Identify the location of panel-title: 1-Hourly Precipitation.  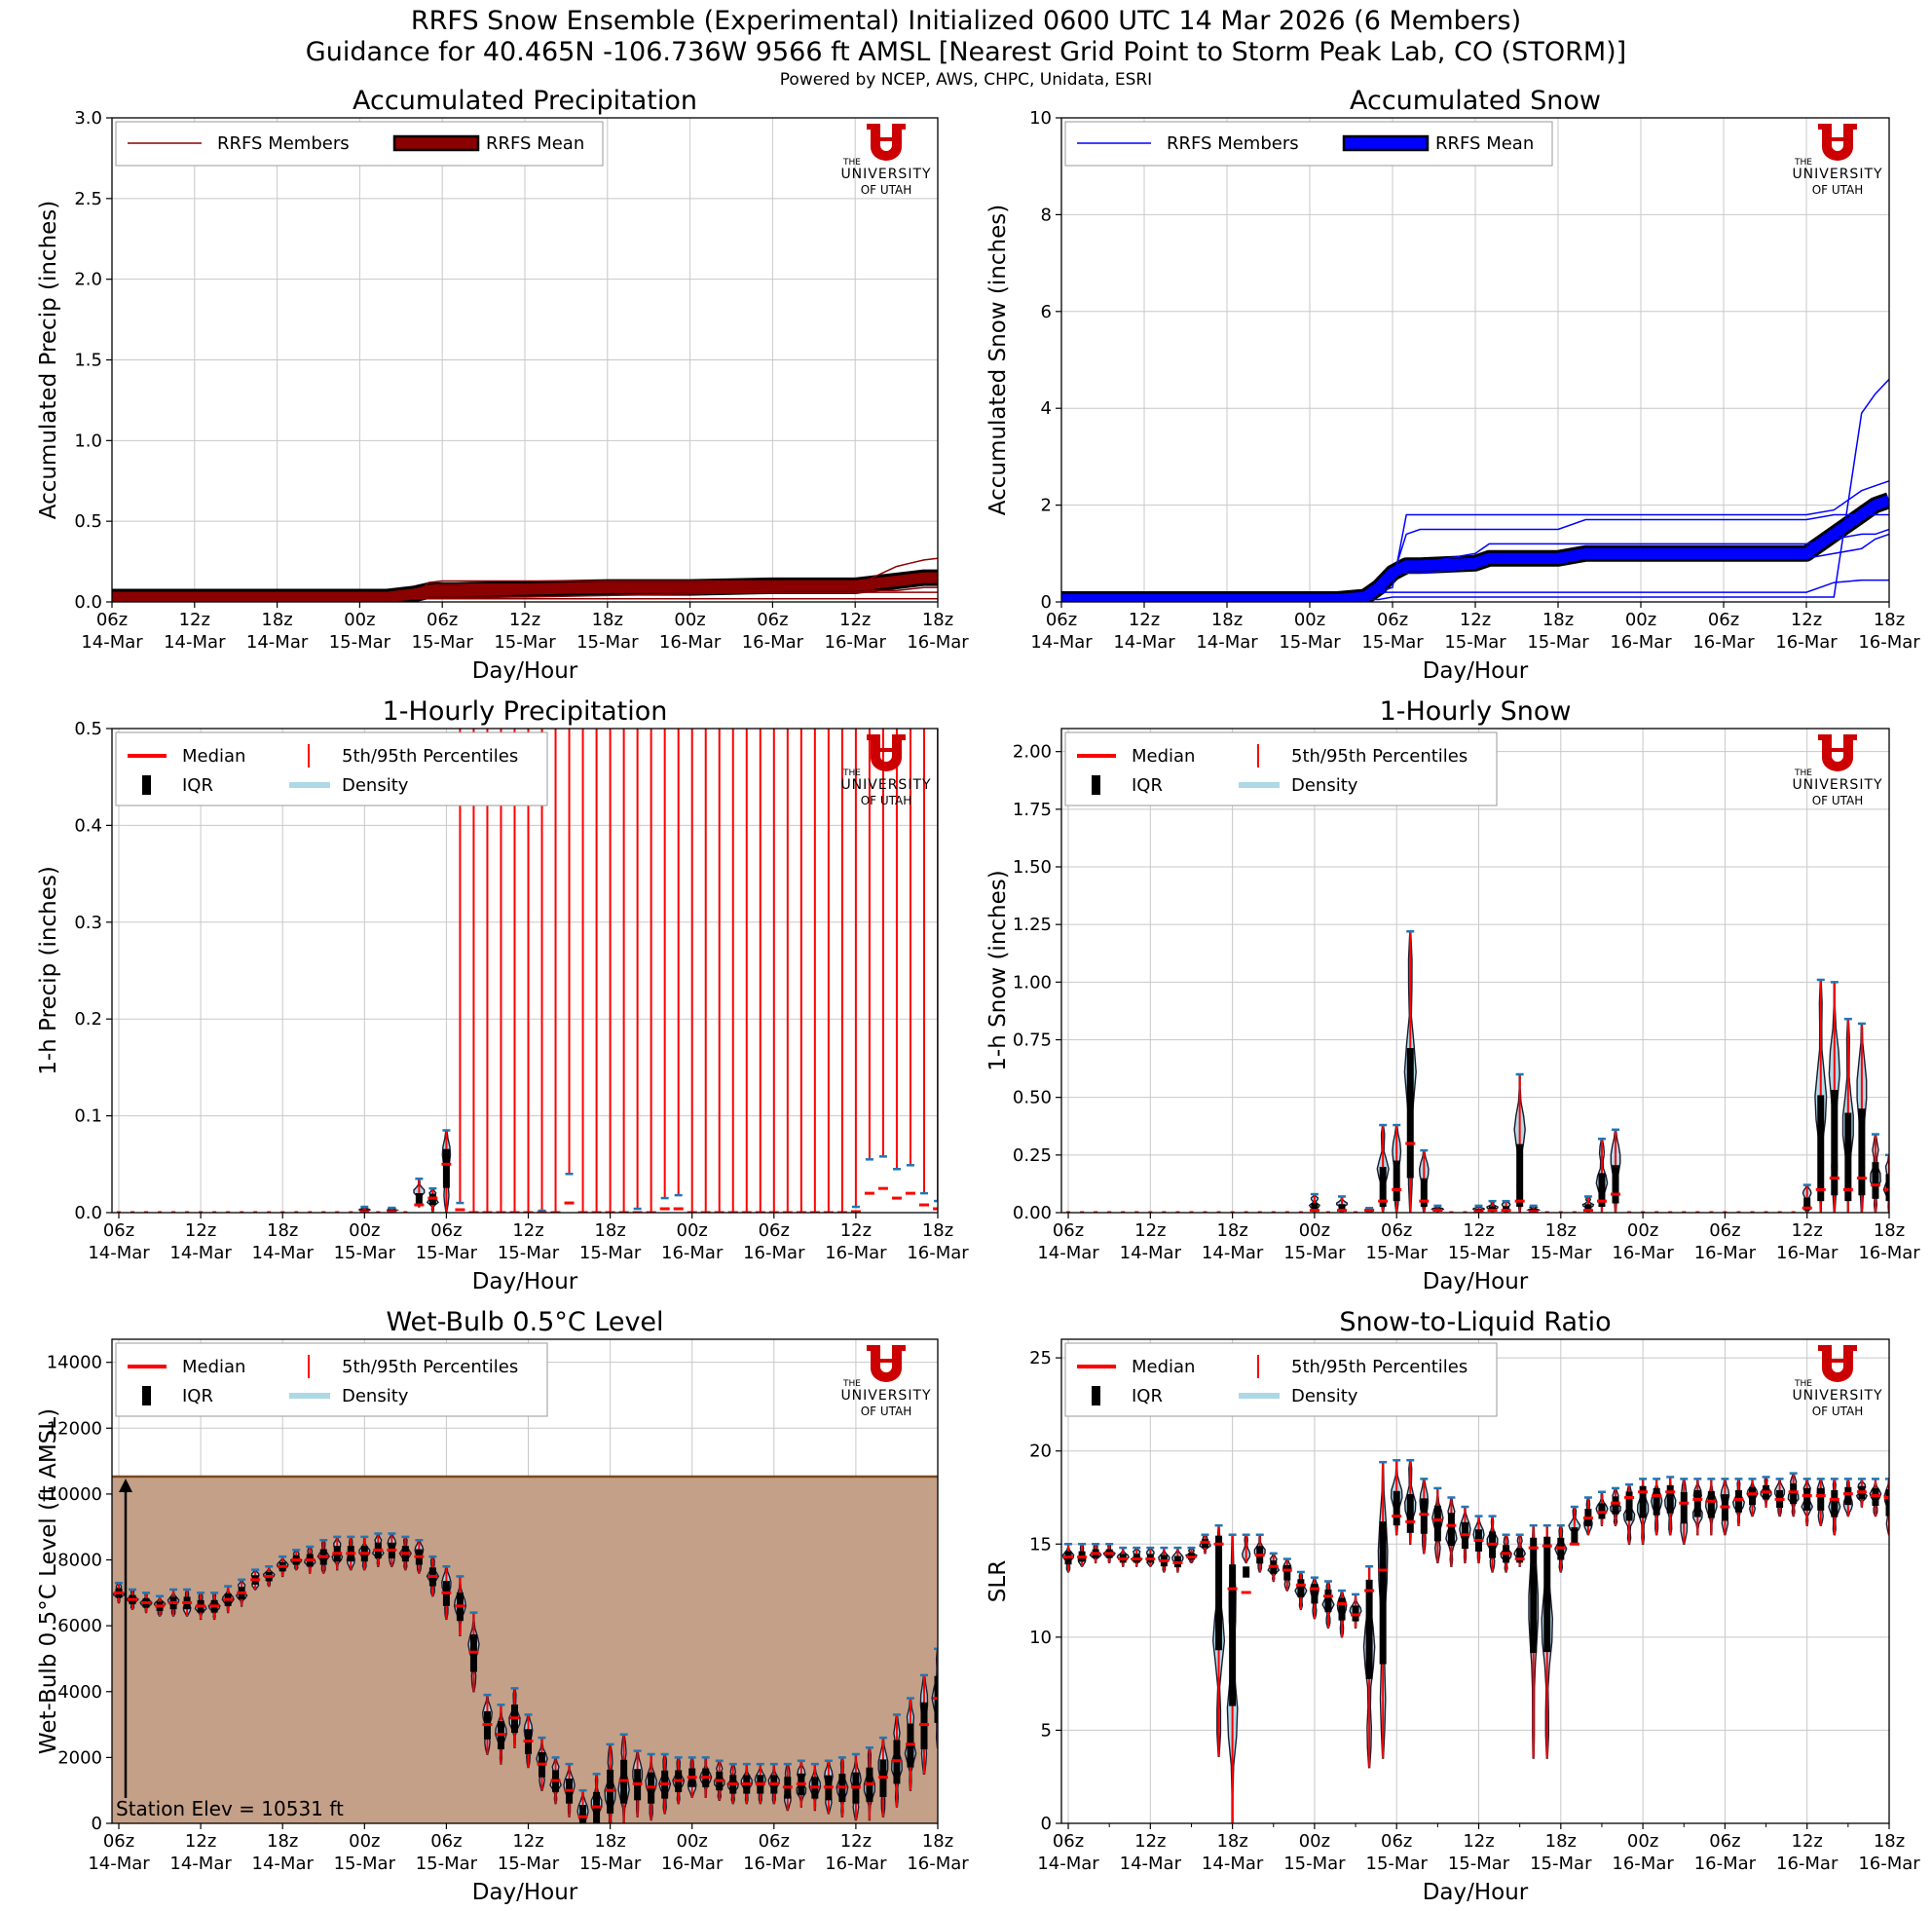
(525, 712).